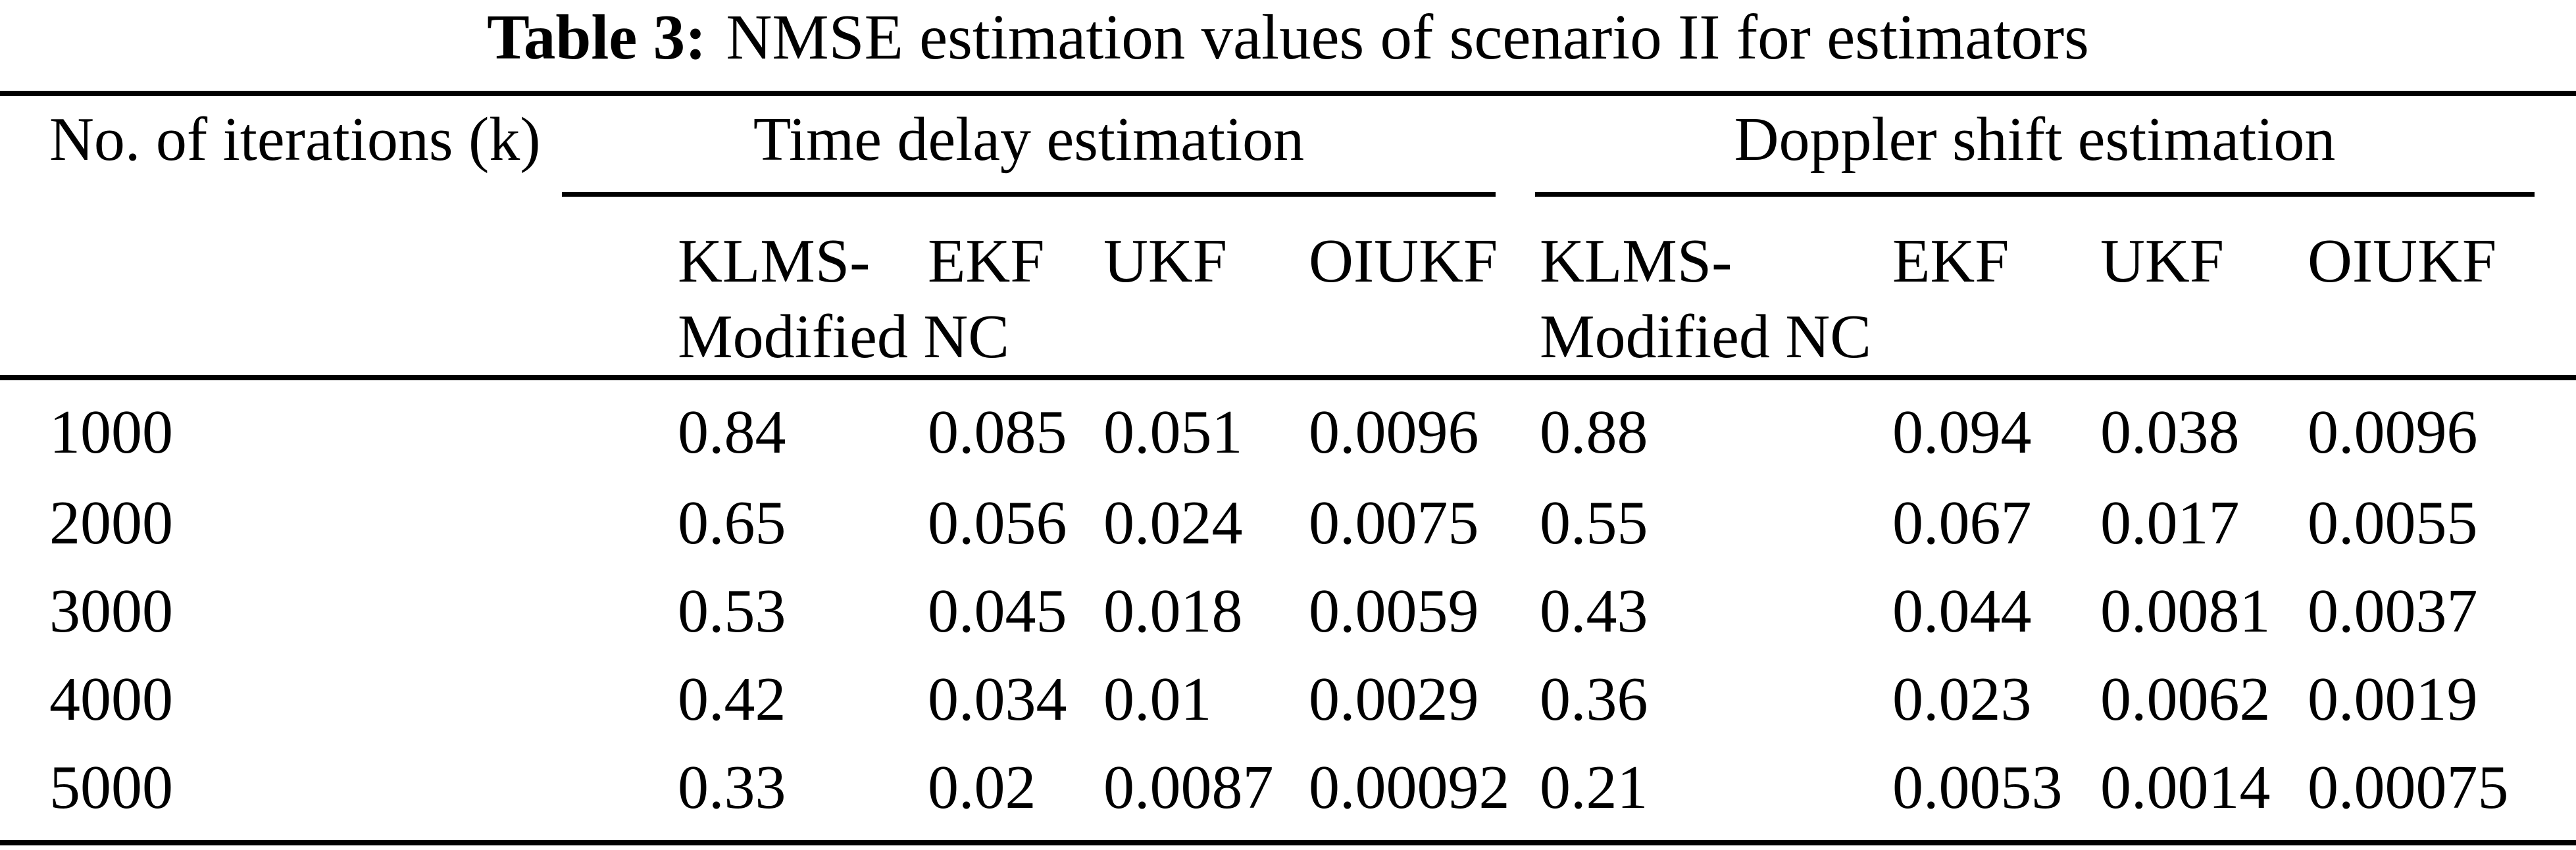 Image resolution: width=2576 pixels, height=850 pixels. What do you see at coordinates (1173, 523) in the screenshot?
I see `value-cell: 0.024` at bounding box center [1173, 523].